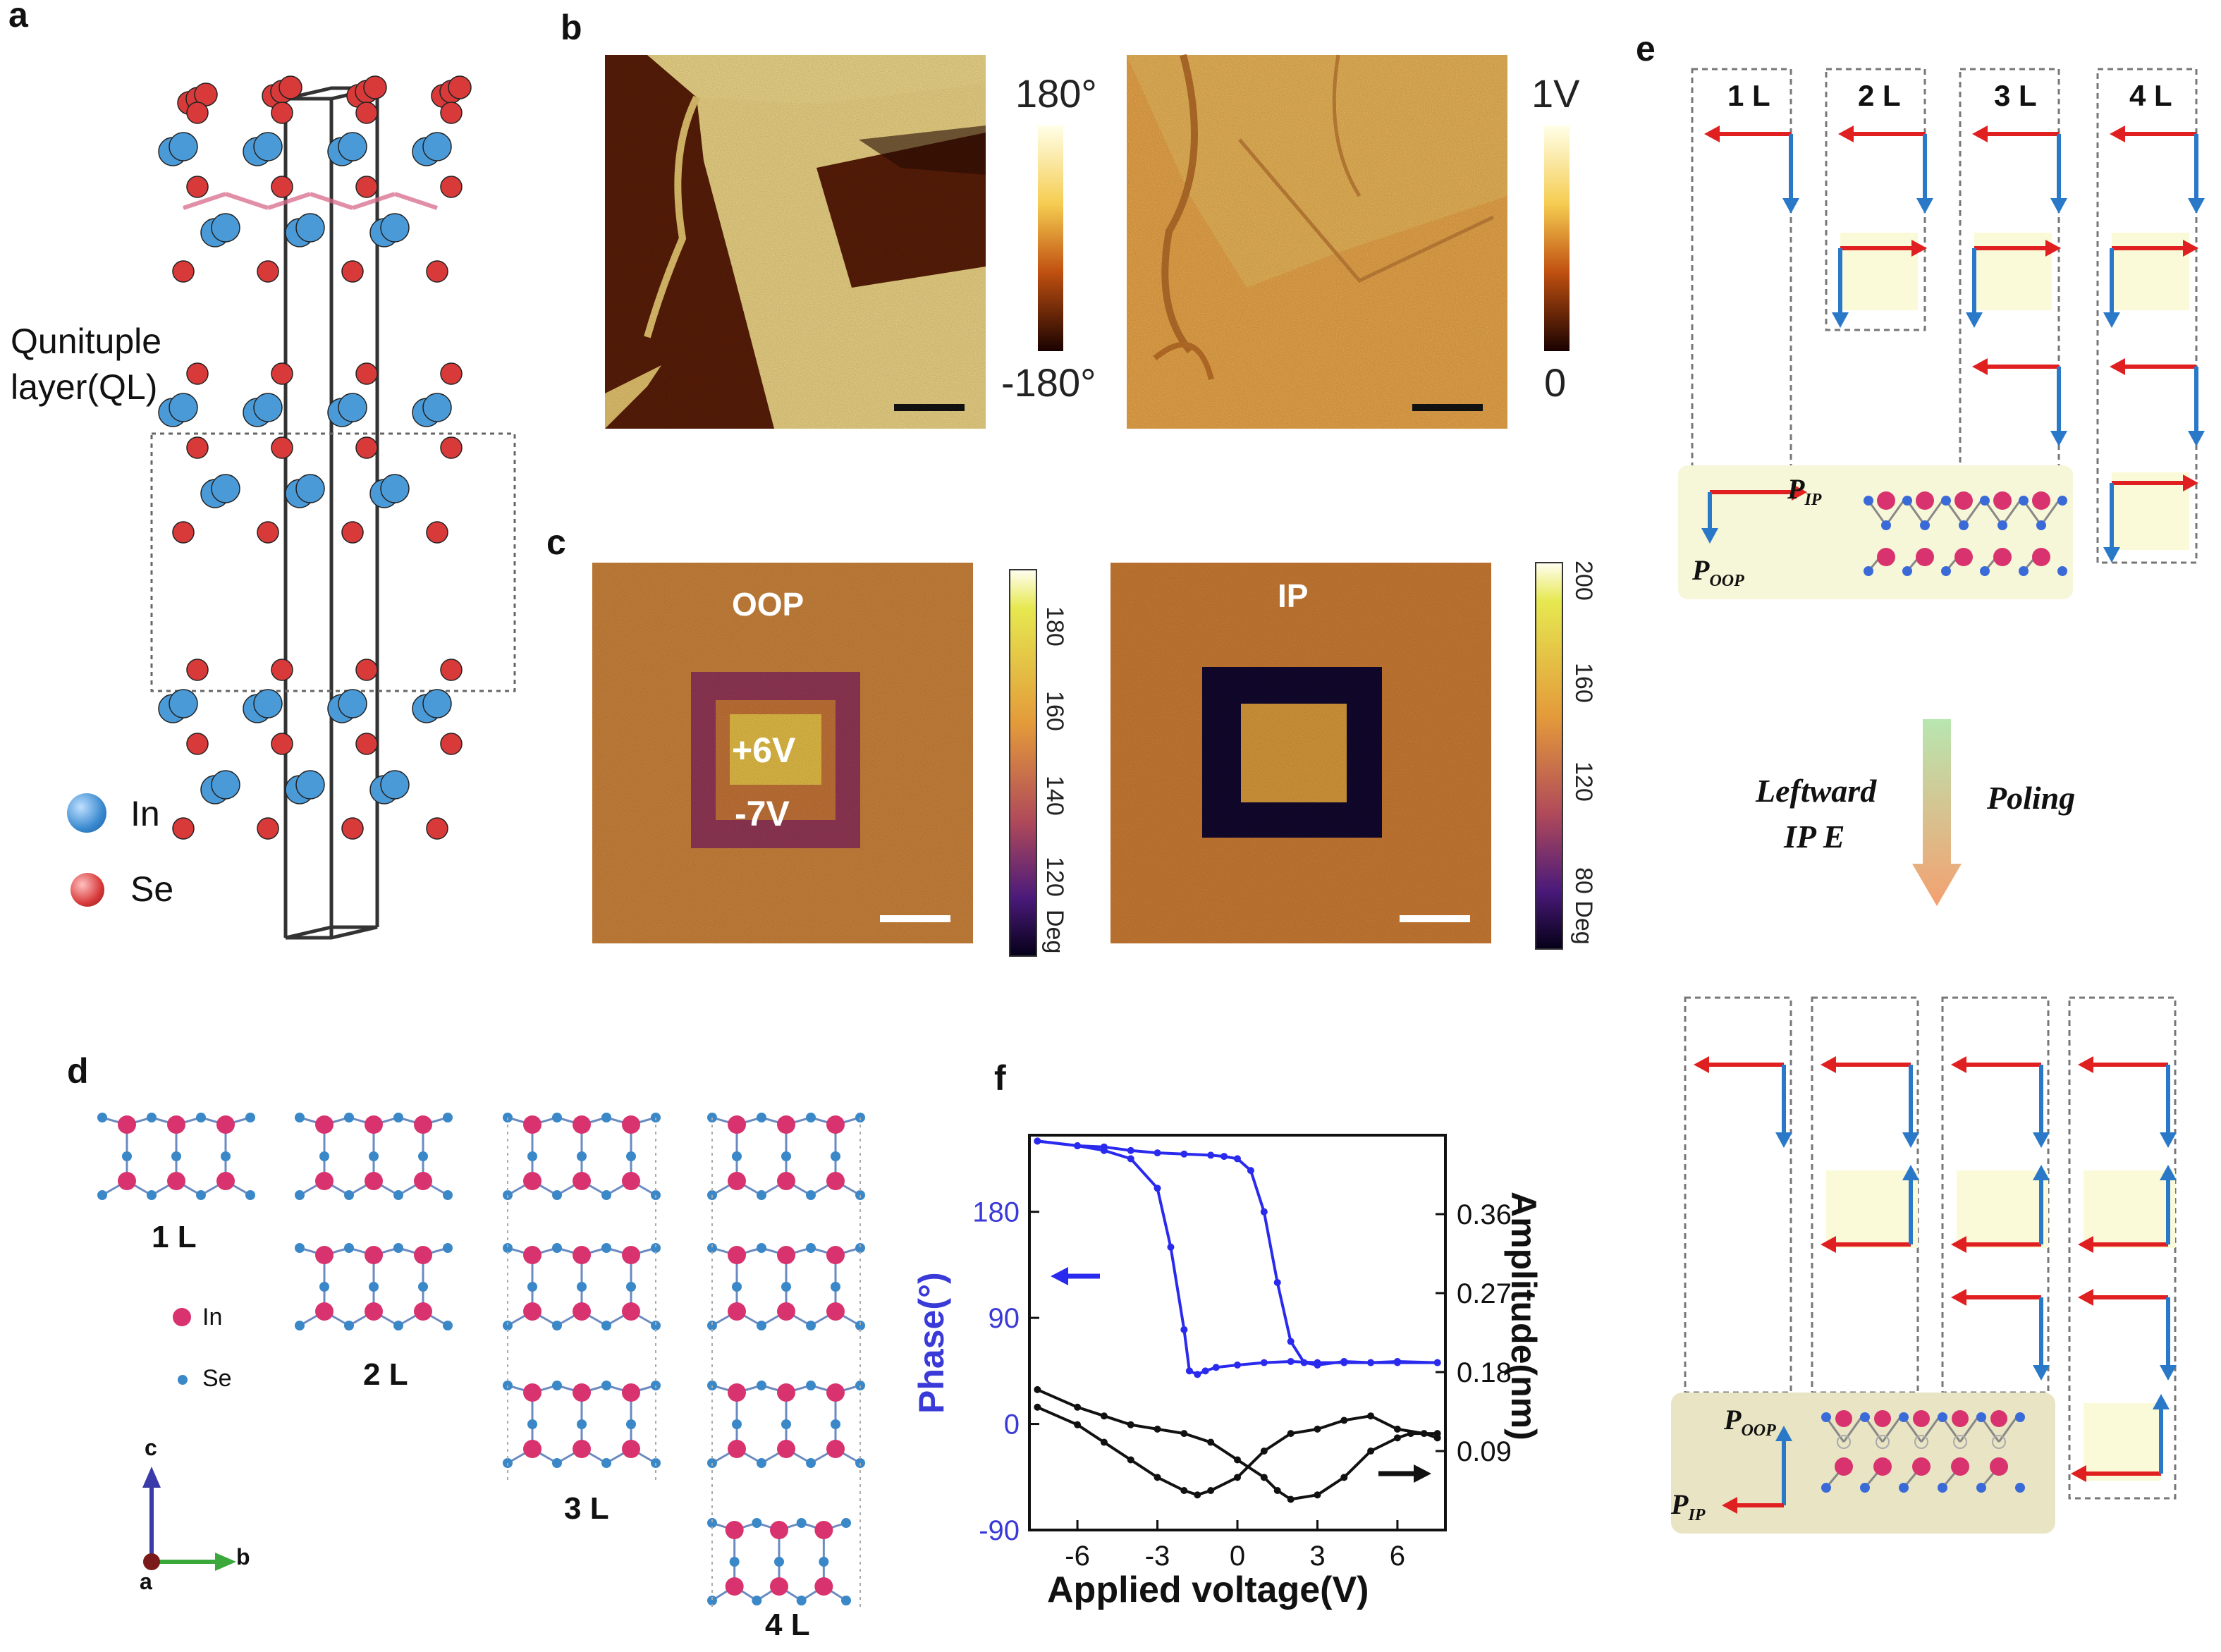 This screenshot has height=1652, width=2221. I want to click on ip-tick-160: 160, so click(1583, 683).